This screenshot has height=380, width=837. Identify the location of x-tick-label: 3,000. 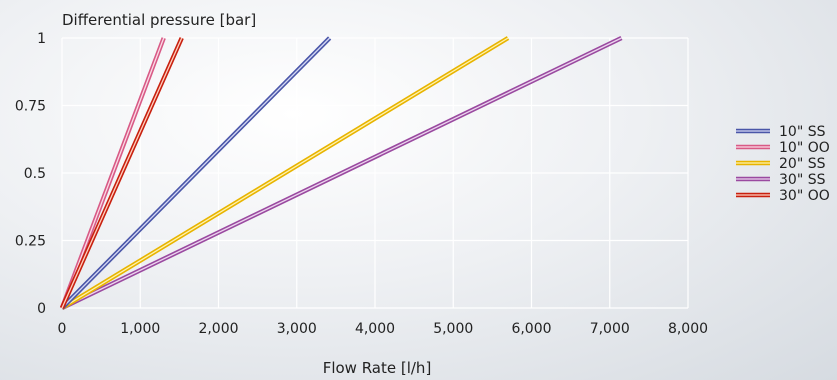
(297, 329).